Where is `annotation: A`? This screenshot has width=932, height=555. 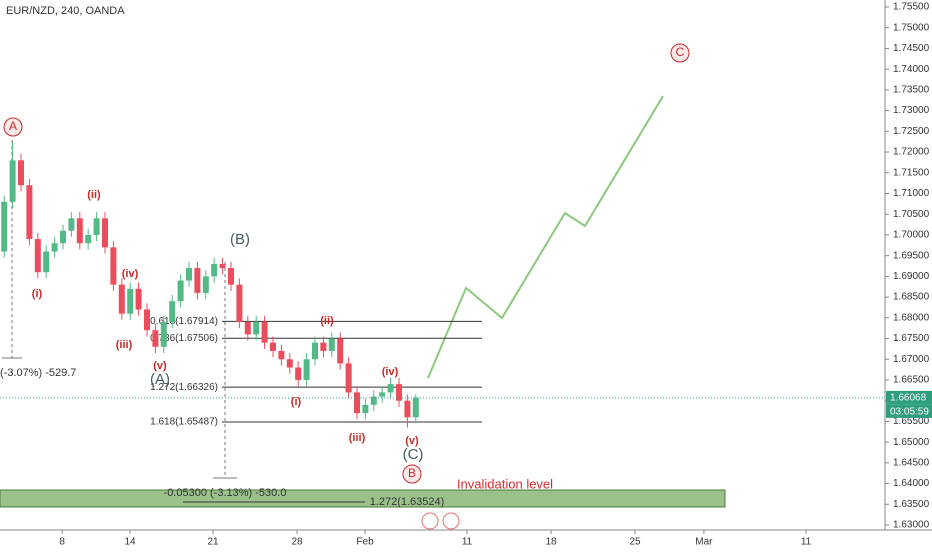 annotation: A is located at coordinates (13, 126).